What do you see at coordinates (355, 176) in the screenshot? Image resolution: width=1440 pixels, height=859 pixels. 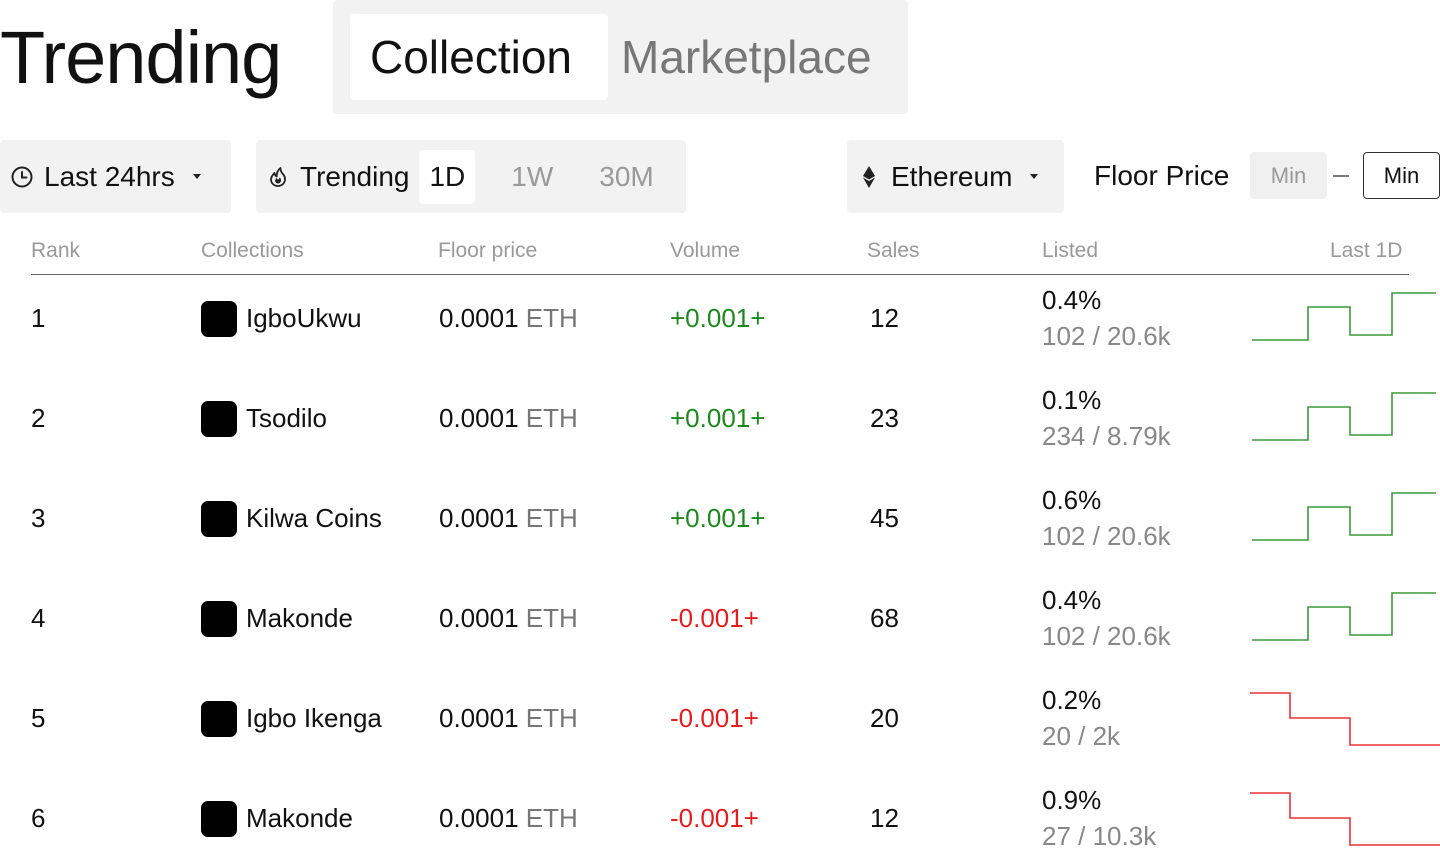 I see `trending-label: Trending` at bounding box center [355, 176].